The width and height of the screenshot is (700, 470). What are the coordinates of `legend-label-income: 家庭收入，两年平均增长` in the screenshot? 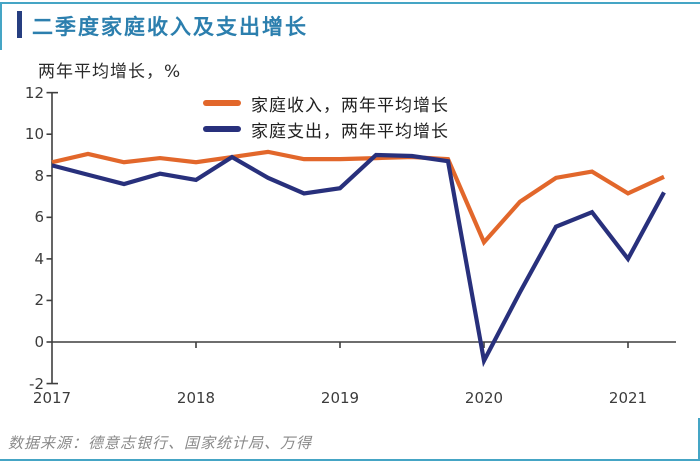 It's located at (350, 105).